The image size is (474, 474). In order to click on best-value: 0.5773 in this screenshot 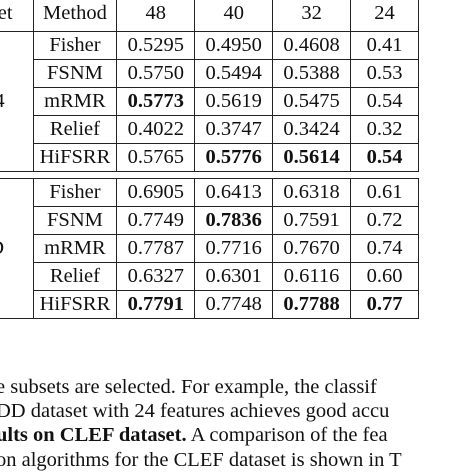, I will do `click(155, 101)`.